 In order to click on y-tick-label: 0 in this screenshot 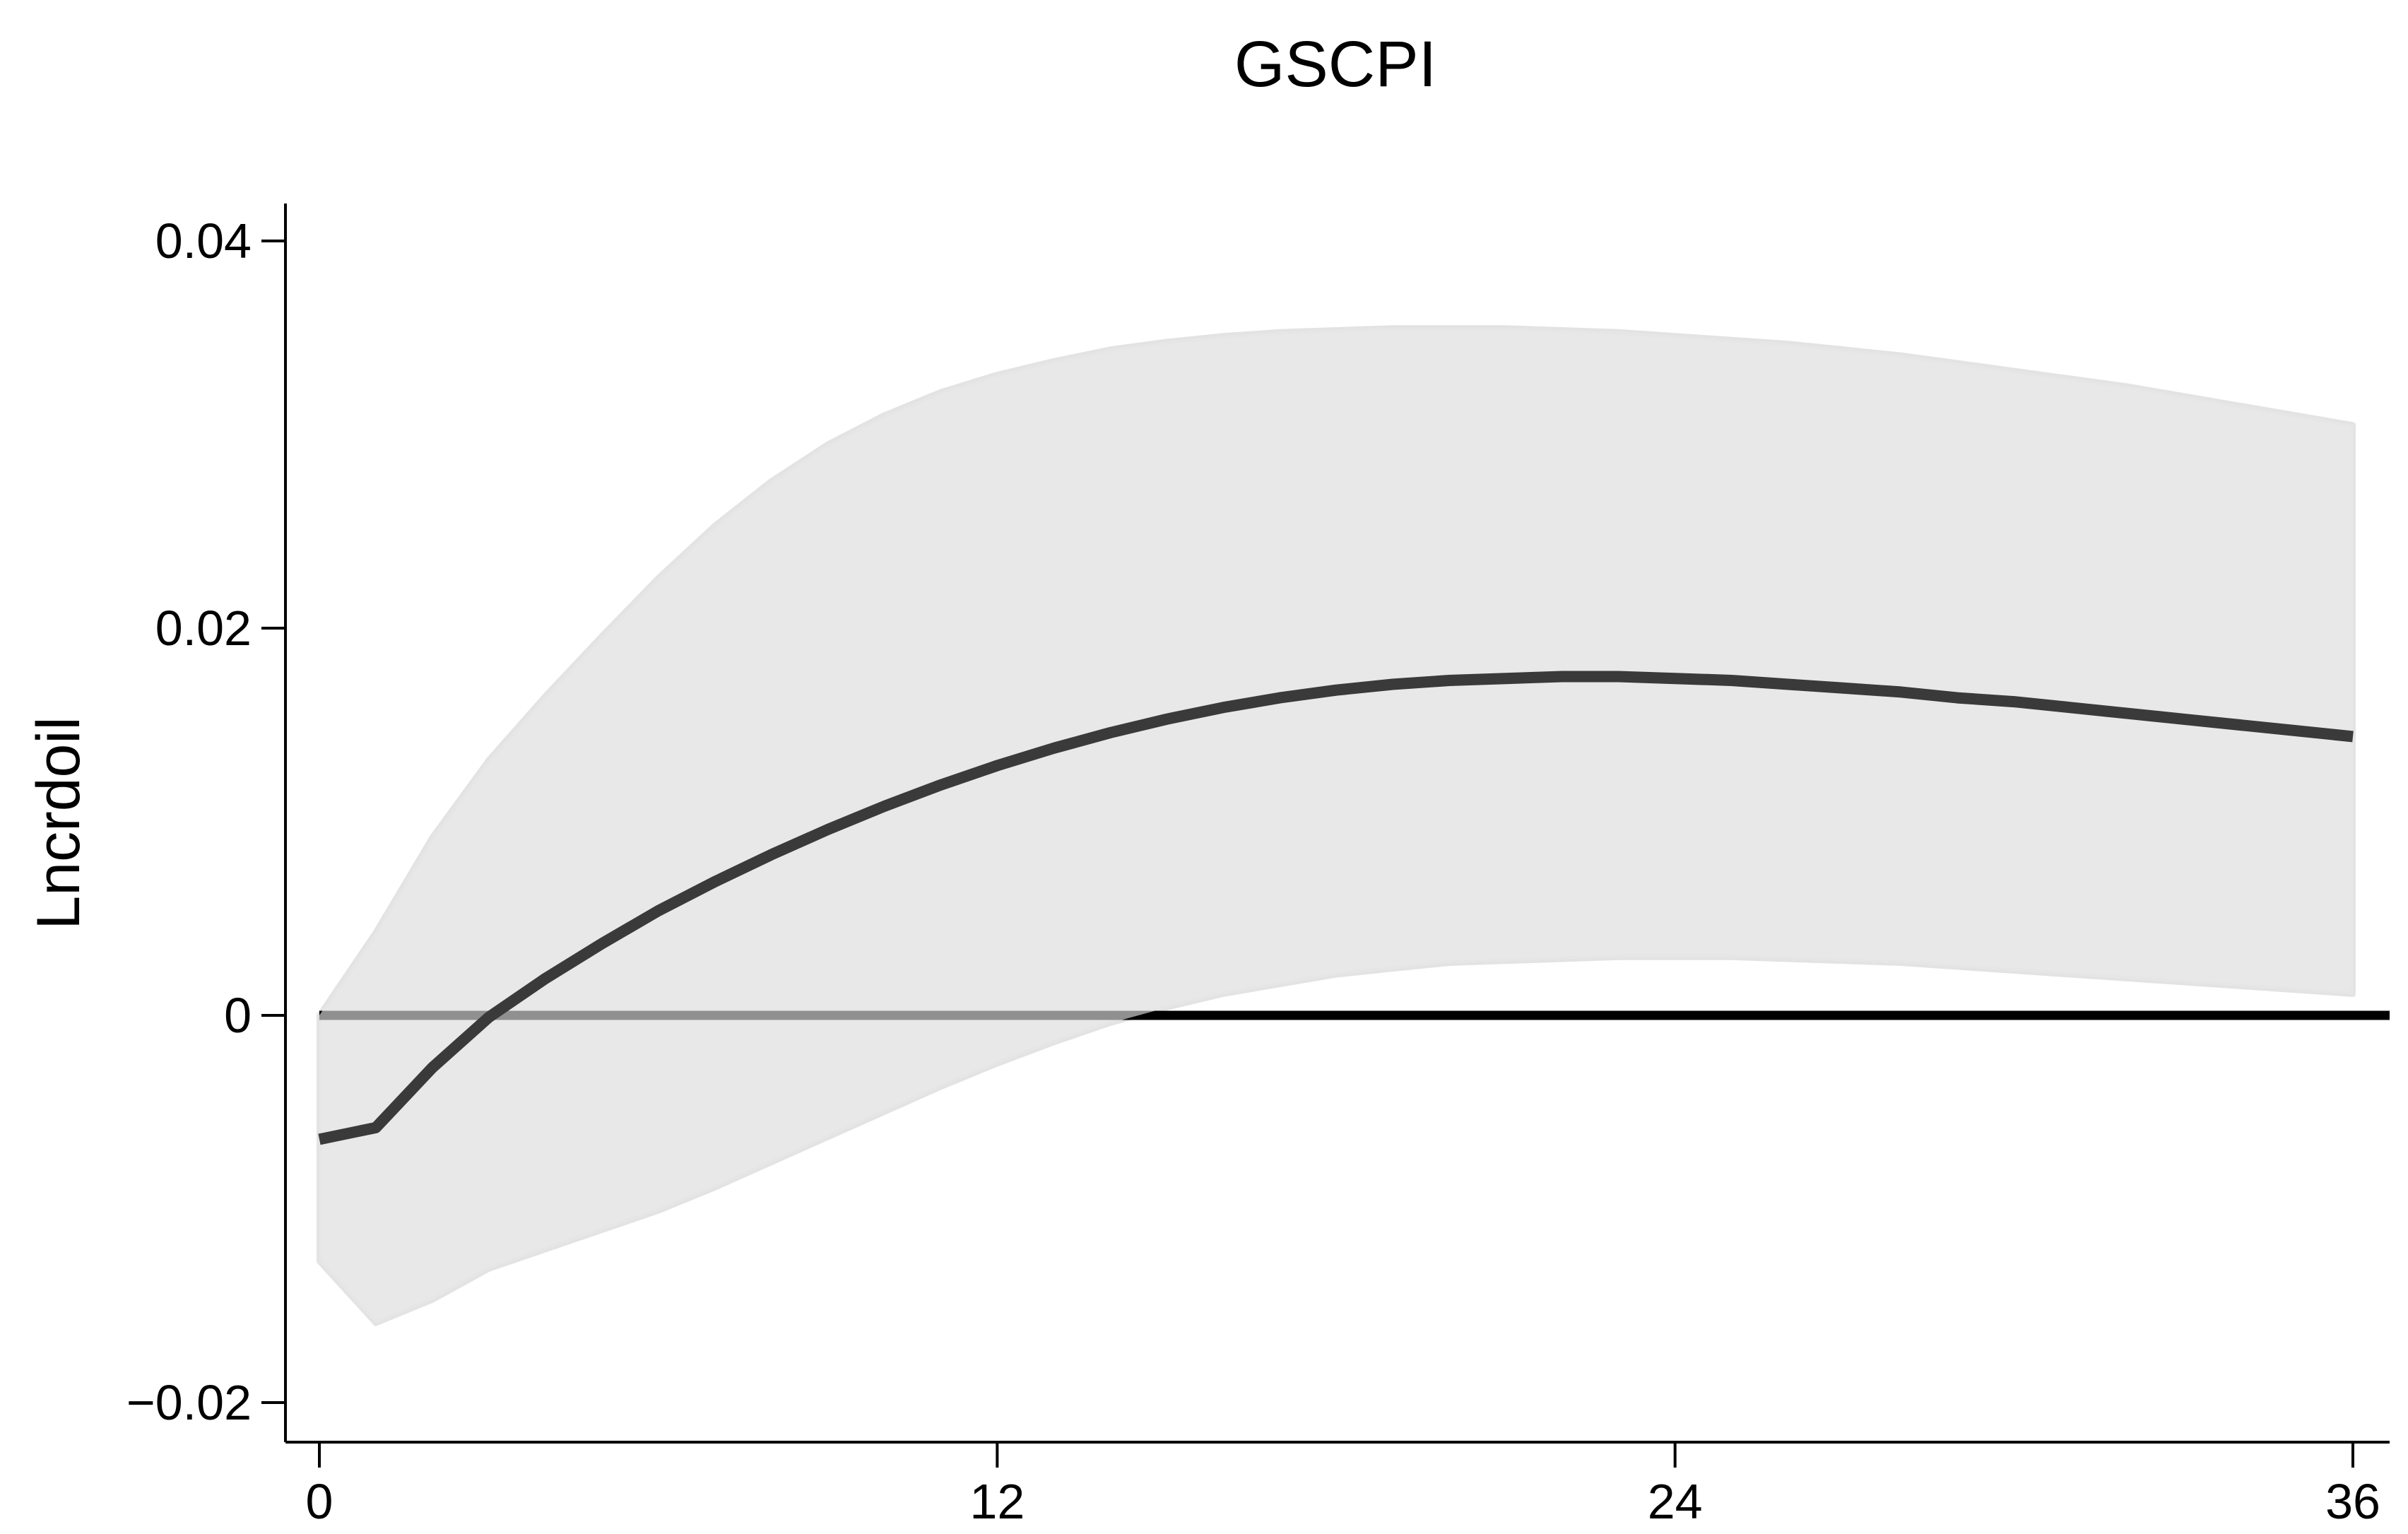, I will do `click(238, 1015)`.